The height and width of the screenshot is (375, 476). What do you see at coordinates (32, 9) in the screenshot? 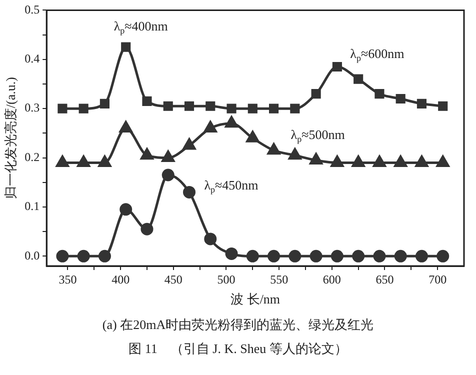
I see `y-tick-label: 0.5` at bounding box center [32, 9].